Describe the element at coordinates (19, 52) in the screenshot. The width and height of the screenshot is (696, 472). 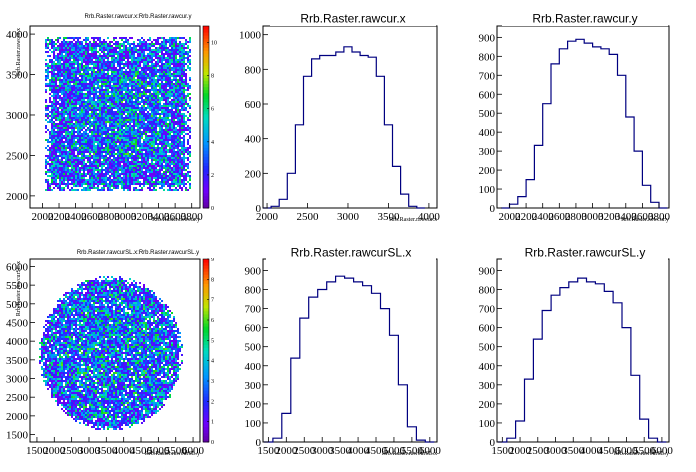
I see `y-axis-label: Rrb.Raster.rawcur.x` at that location.